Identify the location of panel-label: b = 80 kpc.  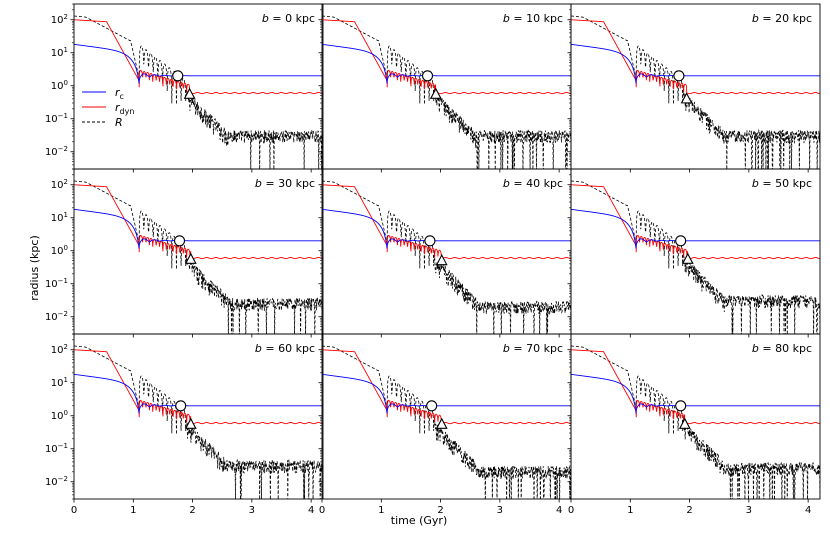
(782, 348).